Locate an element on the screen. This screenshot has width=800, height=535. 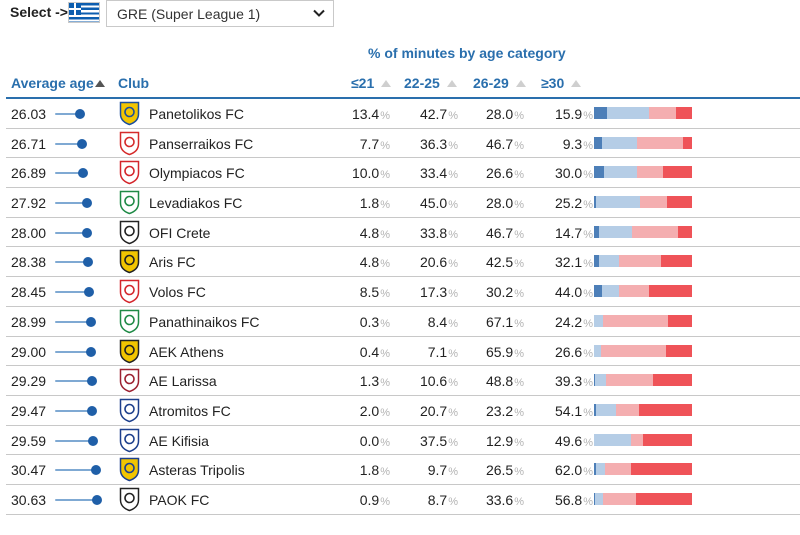
volos-crest-icon is located at coordinates (129, 291).